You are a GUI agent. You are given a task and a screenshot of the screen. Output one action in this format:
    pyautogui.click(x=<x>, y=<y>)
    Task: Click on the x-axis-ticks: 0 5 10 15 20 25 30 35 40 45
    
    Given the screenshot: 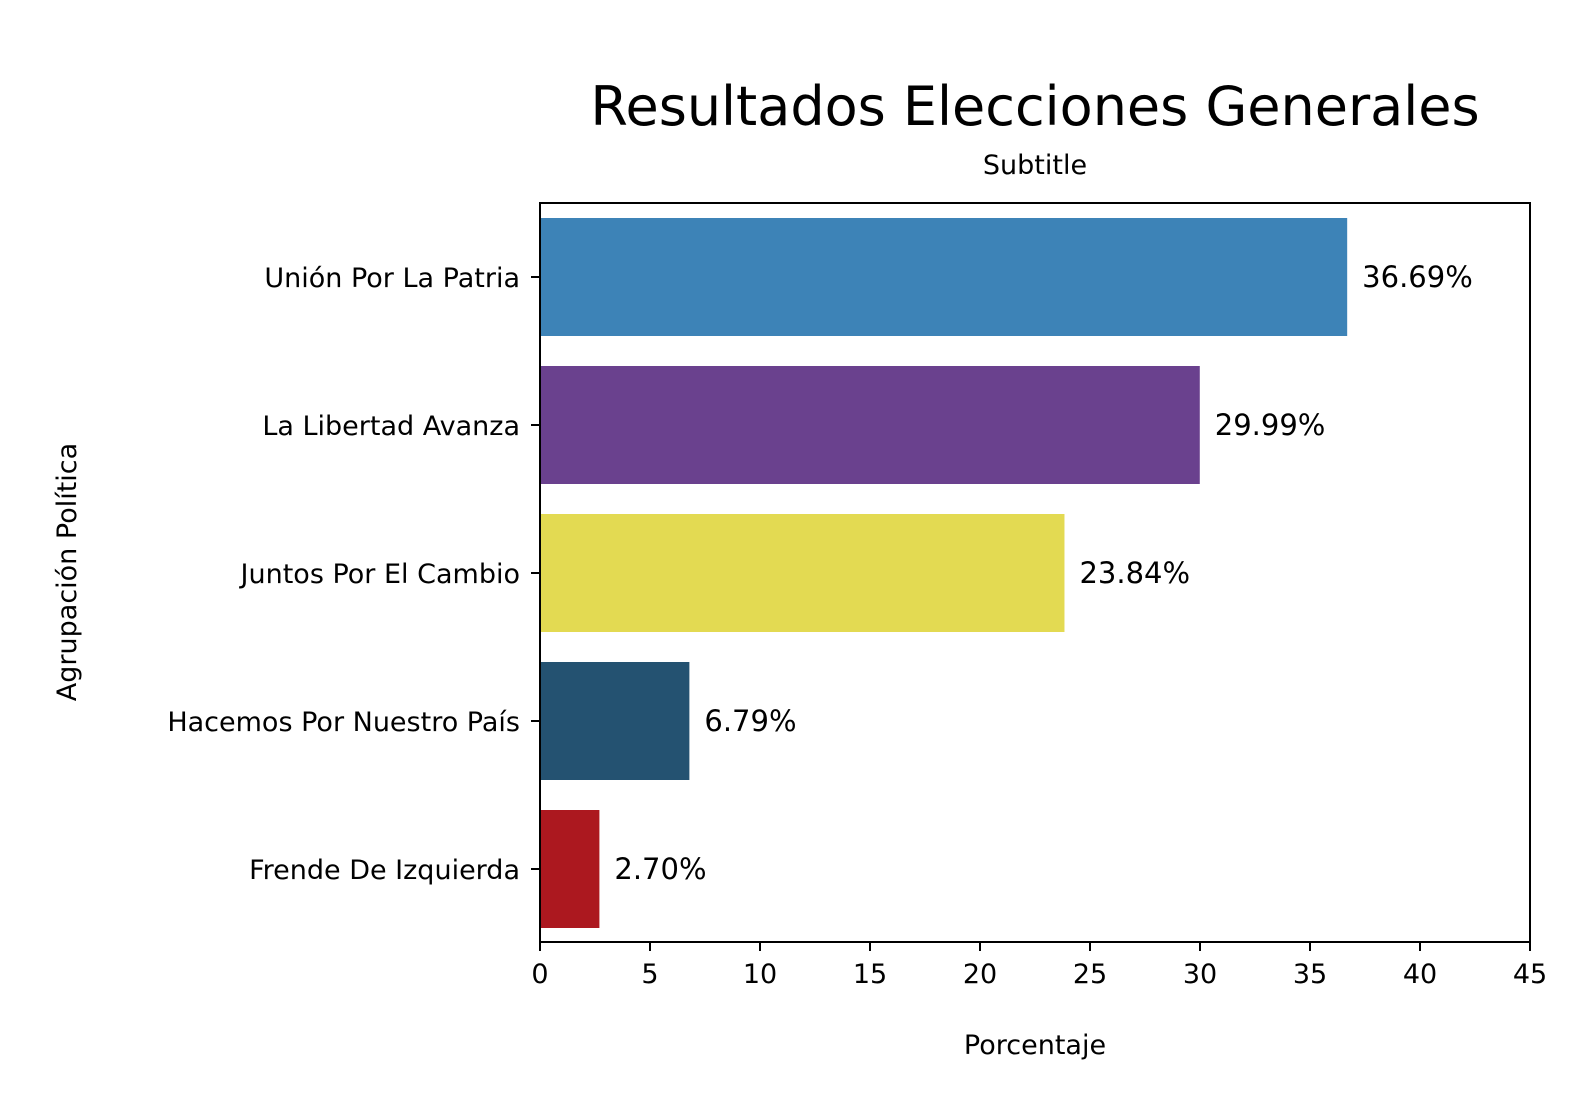 What is the action you would take?
    pyautogui.click(x=1039, y=966)
    